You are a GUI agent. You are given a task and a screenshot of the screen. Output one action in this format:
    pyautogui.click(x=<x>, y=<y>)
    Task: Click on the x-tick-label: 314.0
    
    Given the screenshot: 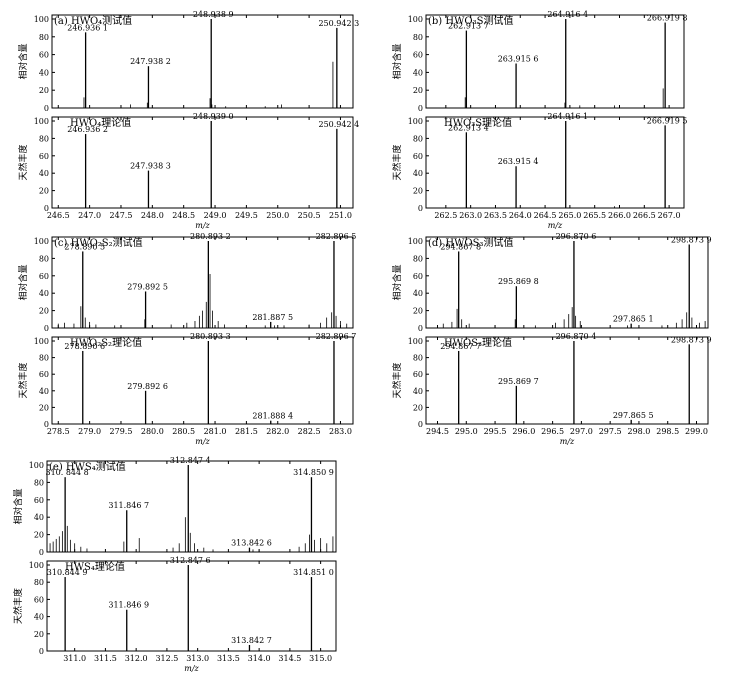 What is the action you would take?
    pyautogui.click(x=259, y=658)
    